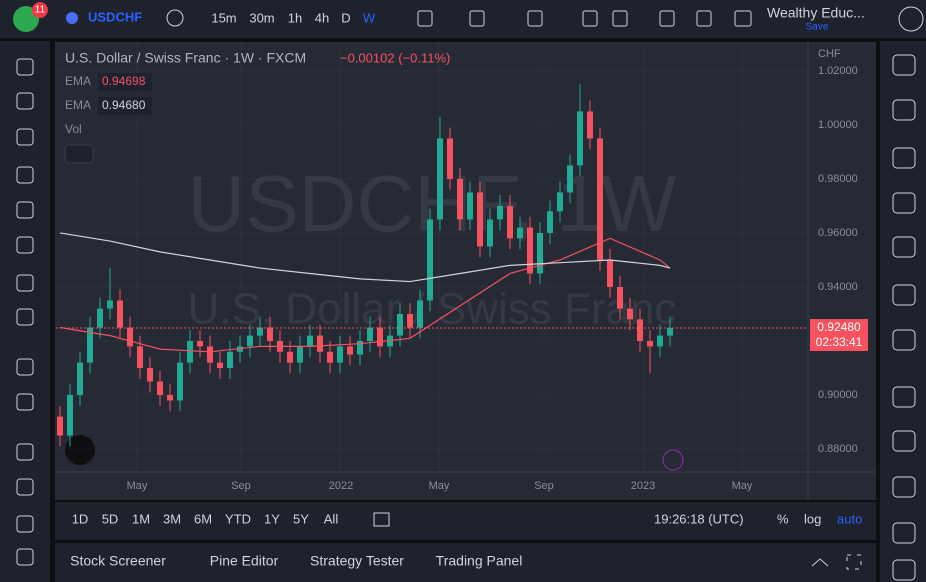 This screenshot has width=926, height=582. I want to click on save: Save, so click(817, 27).